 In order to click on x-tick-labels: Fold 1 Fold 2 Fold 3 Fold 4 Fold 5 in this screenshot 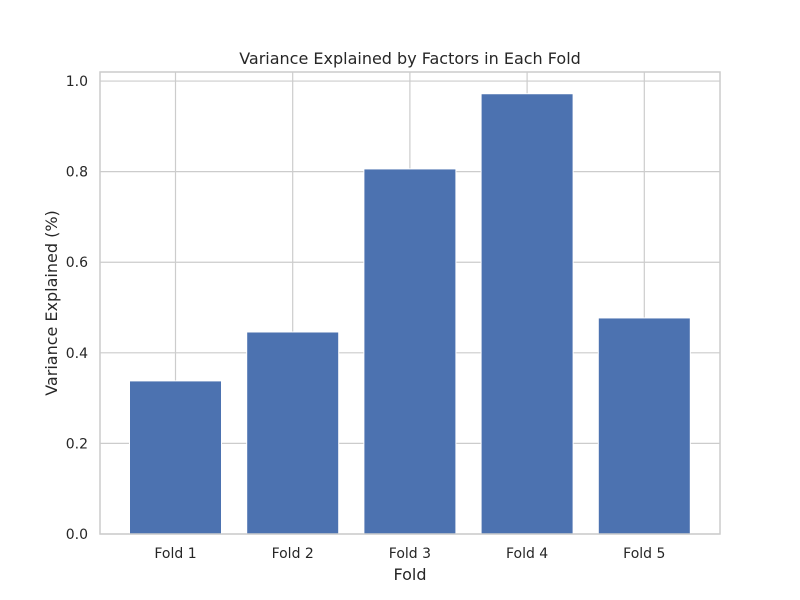, I will do `click(409, 554)`.